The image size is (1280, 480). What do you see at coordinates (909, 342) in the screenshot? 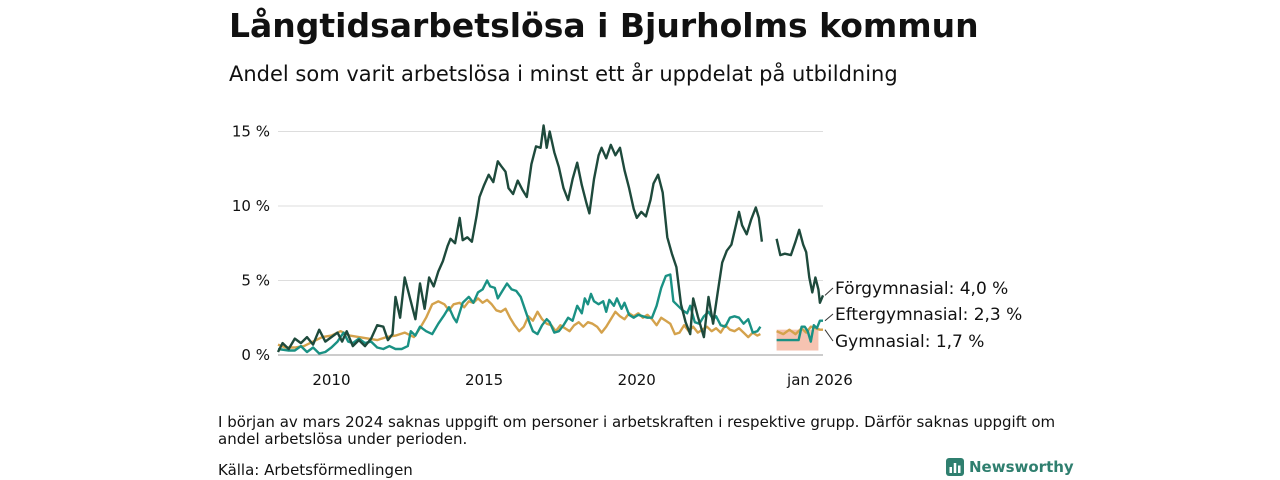
I see `series-end-label-gymnasial: Gymnasial: 1,7 %` at bounding box center [909, 342].